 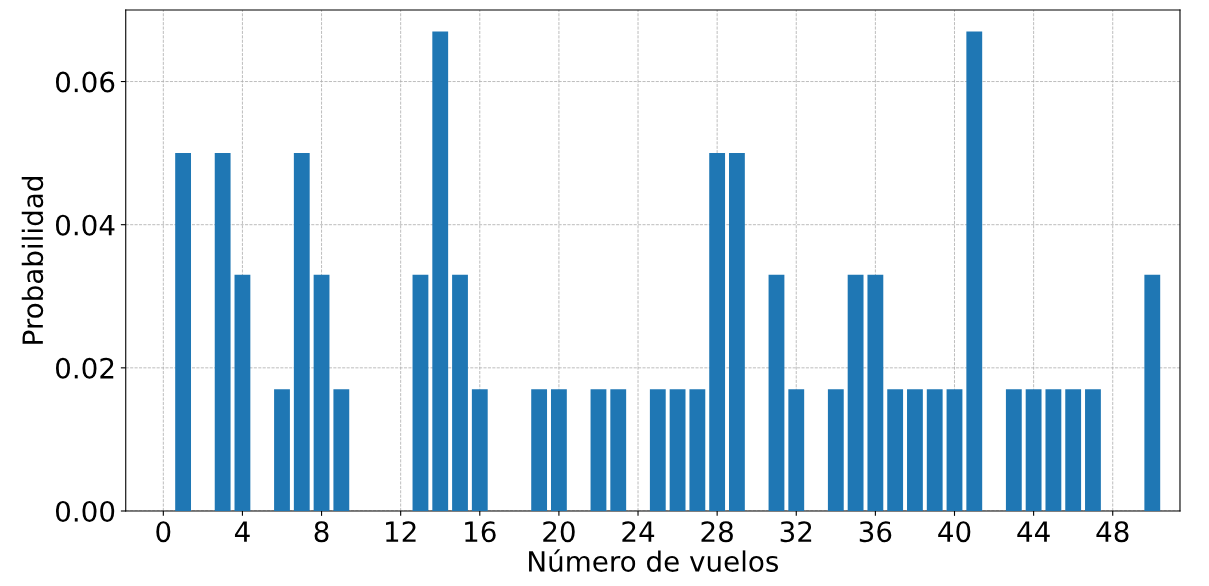 What do you see at coordinates (559, 532) in the screenshot?
I see `x-tick-label: 20` at bounding box center [559, 532].